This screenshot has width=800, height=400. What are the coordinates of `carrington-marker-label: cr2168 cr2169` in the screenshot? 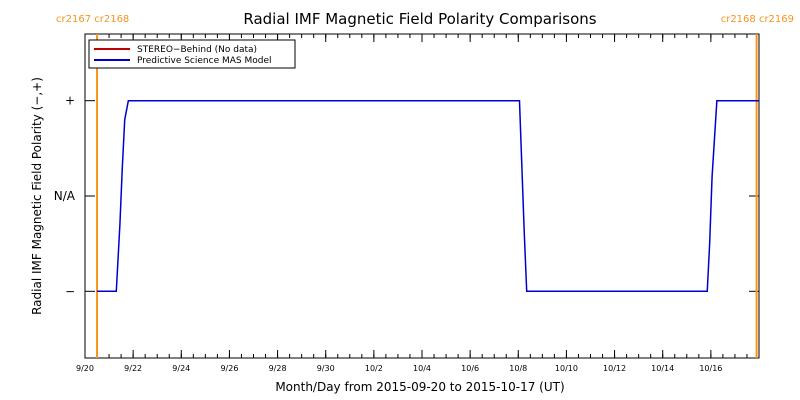 It's located at (757, 19).